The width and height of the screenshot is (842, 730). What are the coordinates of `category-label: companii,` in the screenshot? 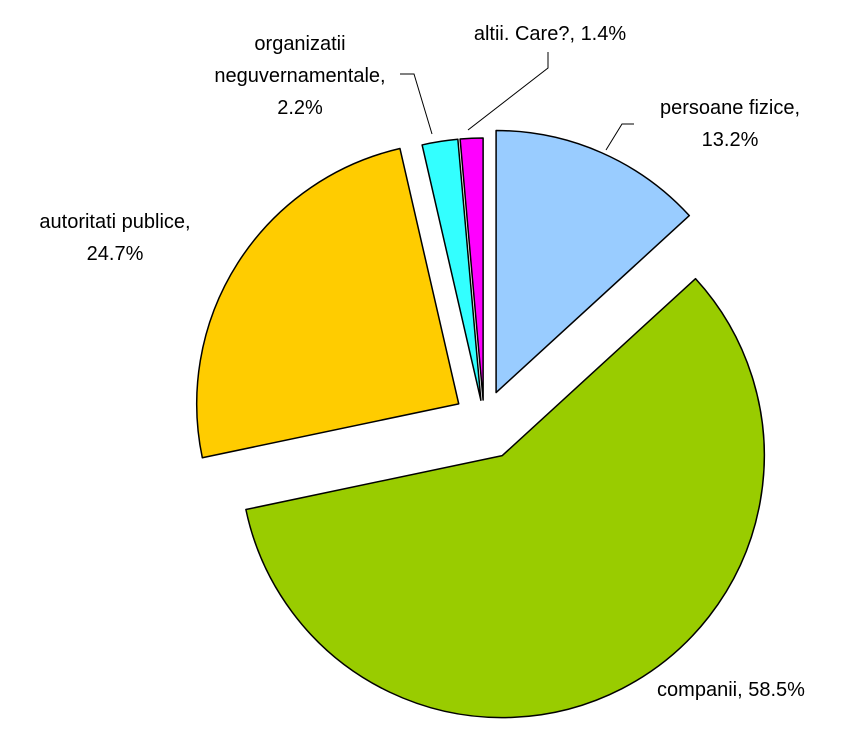 It's located at (700, 690).